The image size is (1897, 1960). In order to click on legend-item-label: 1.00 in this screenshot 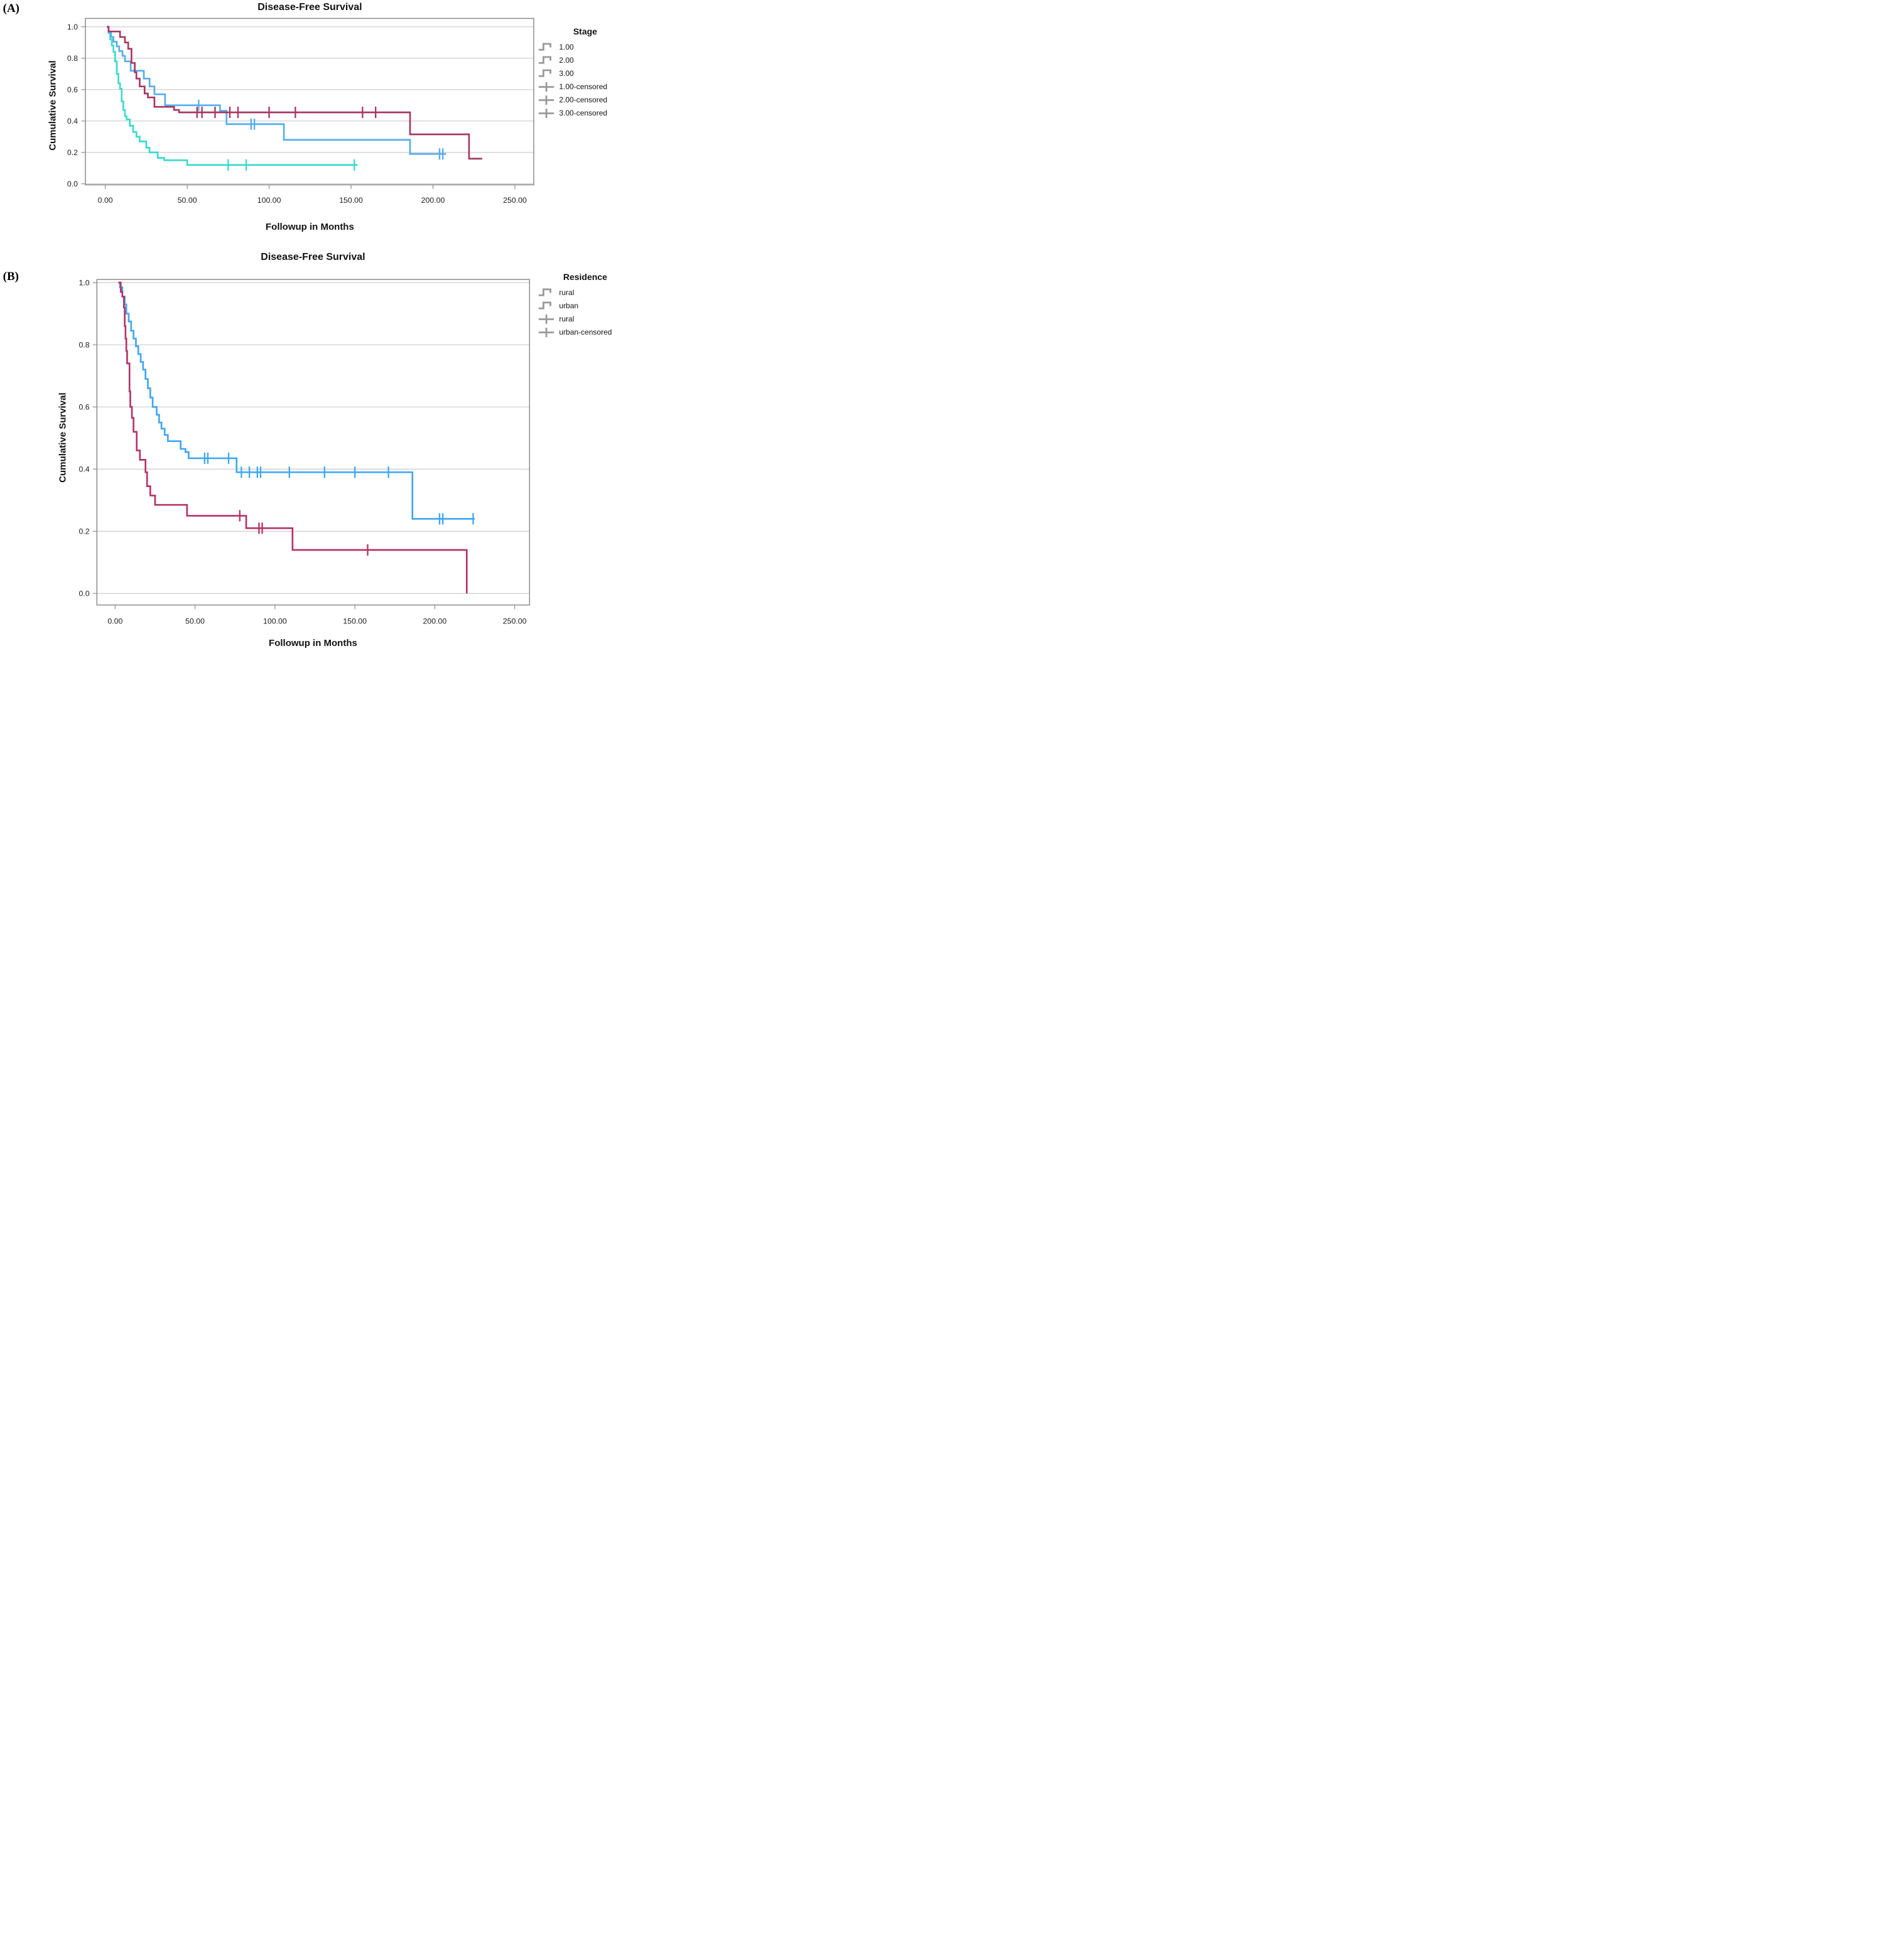, I will do `click(566, 47)`.